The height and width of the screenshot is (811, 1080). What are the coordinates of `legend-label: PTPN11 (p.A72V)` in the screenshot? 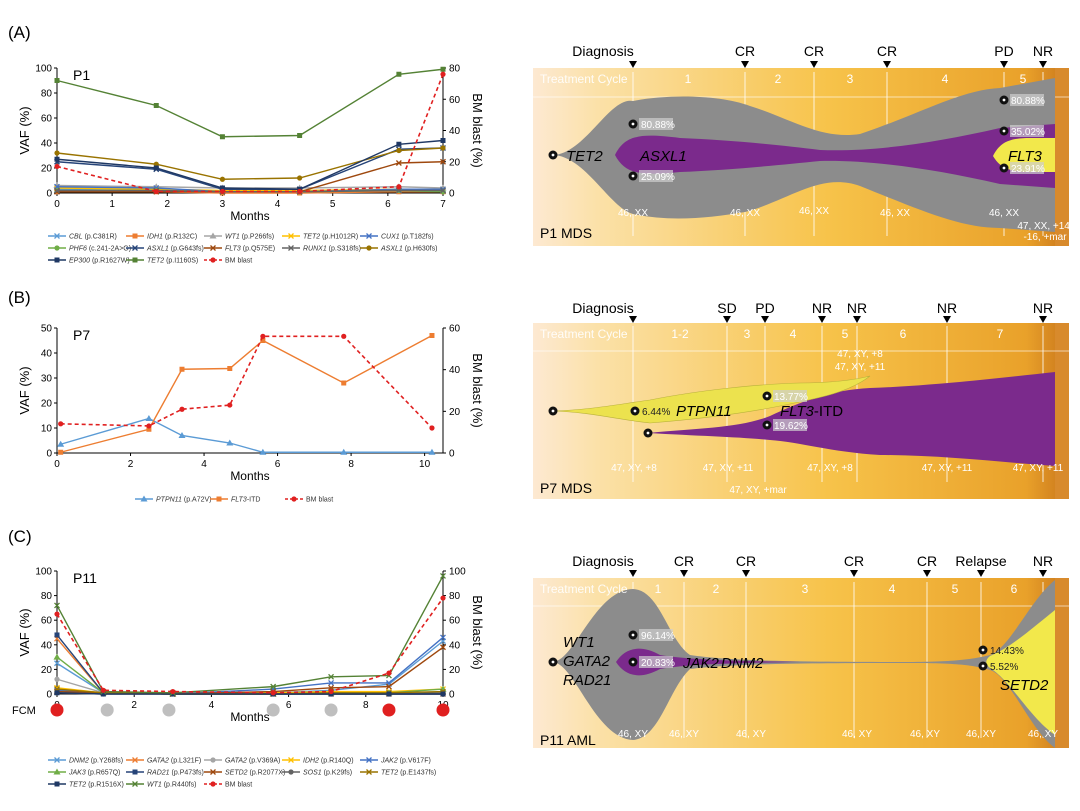 It's located at (184, 500).